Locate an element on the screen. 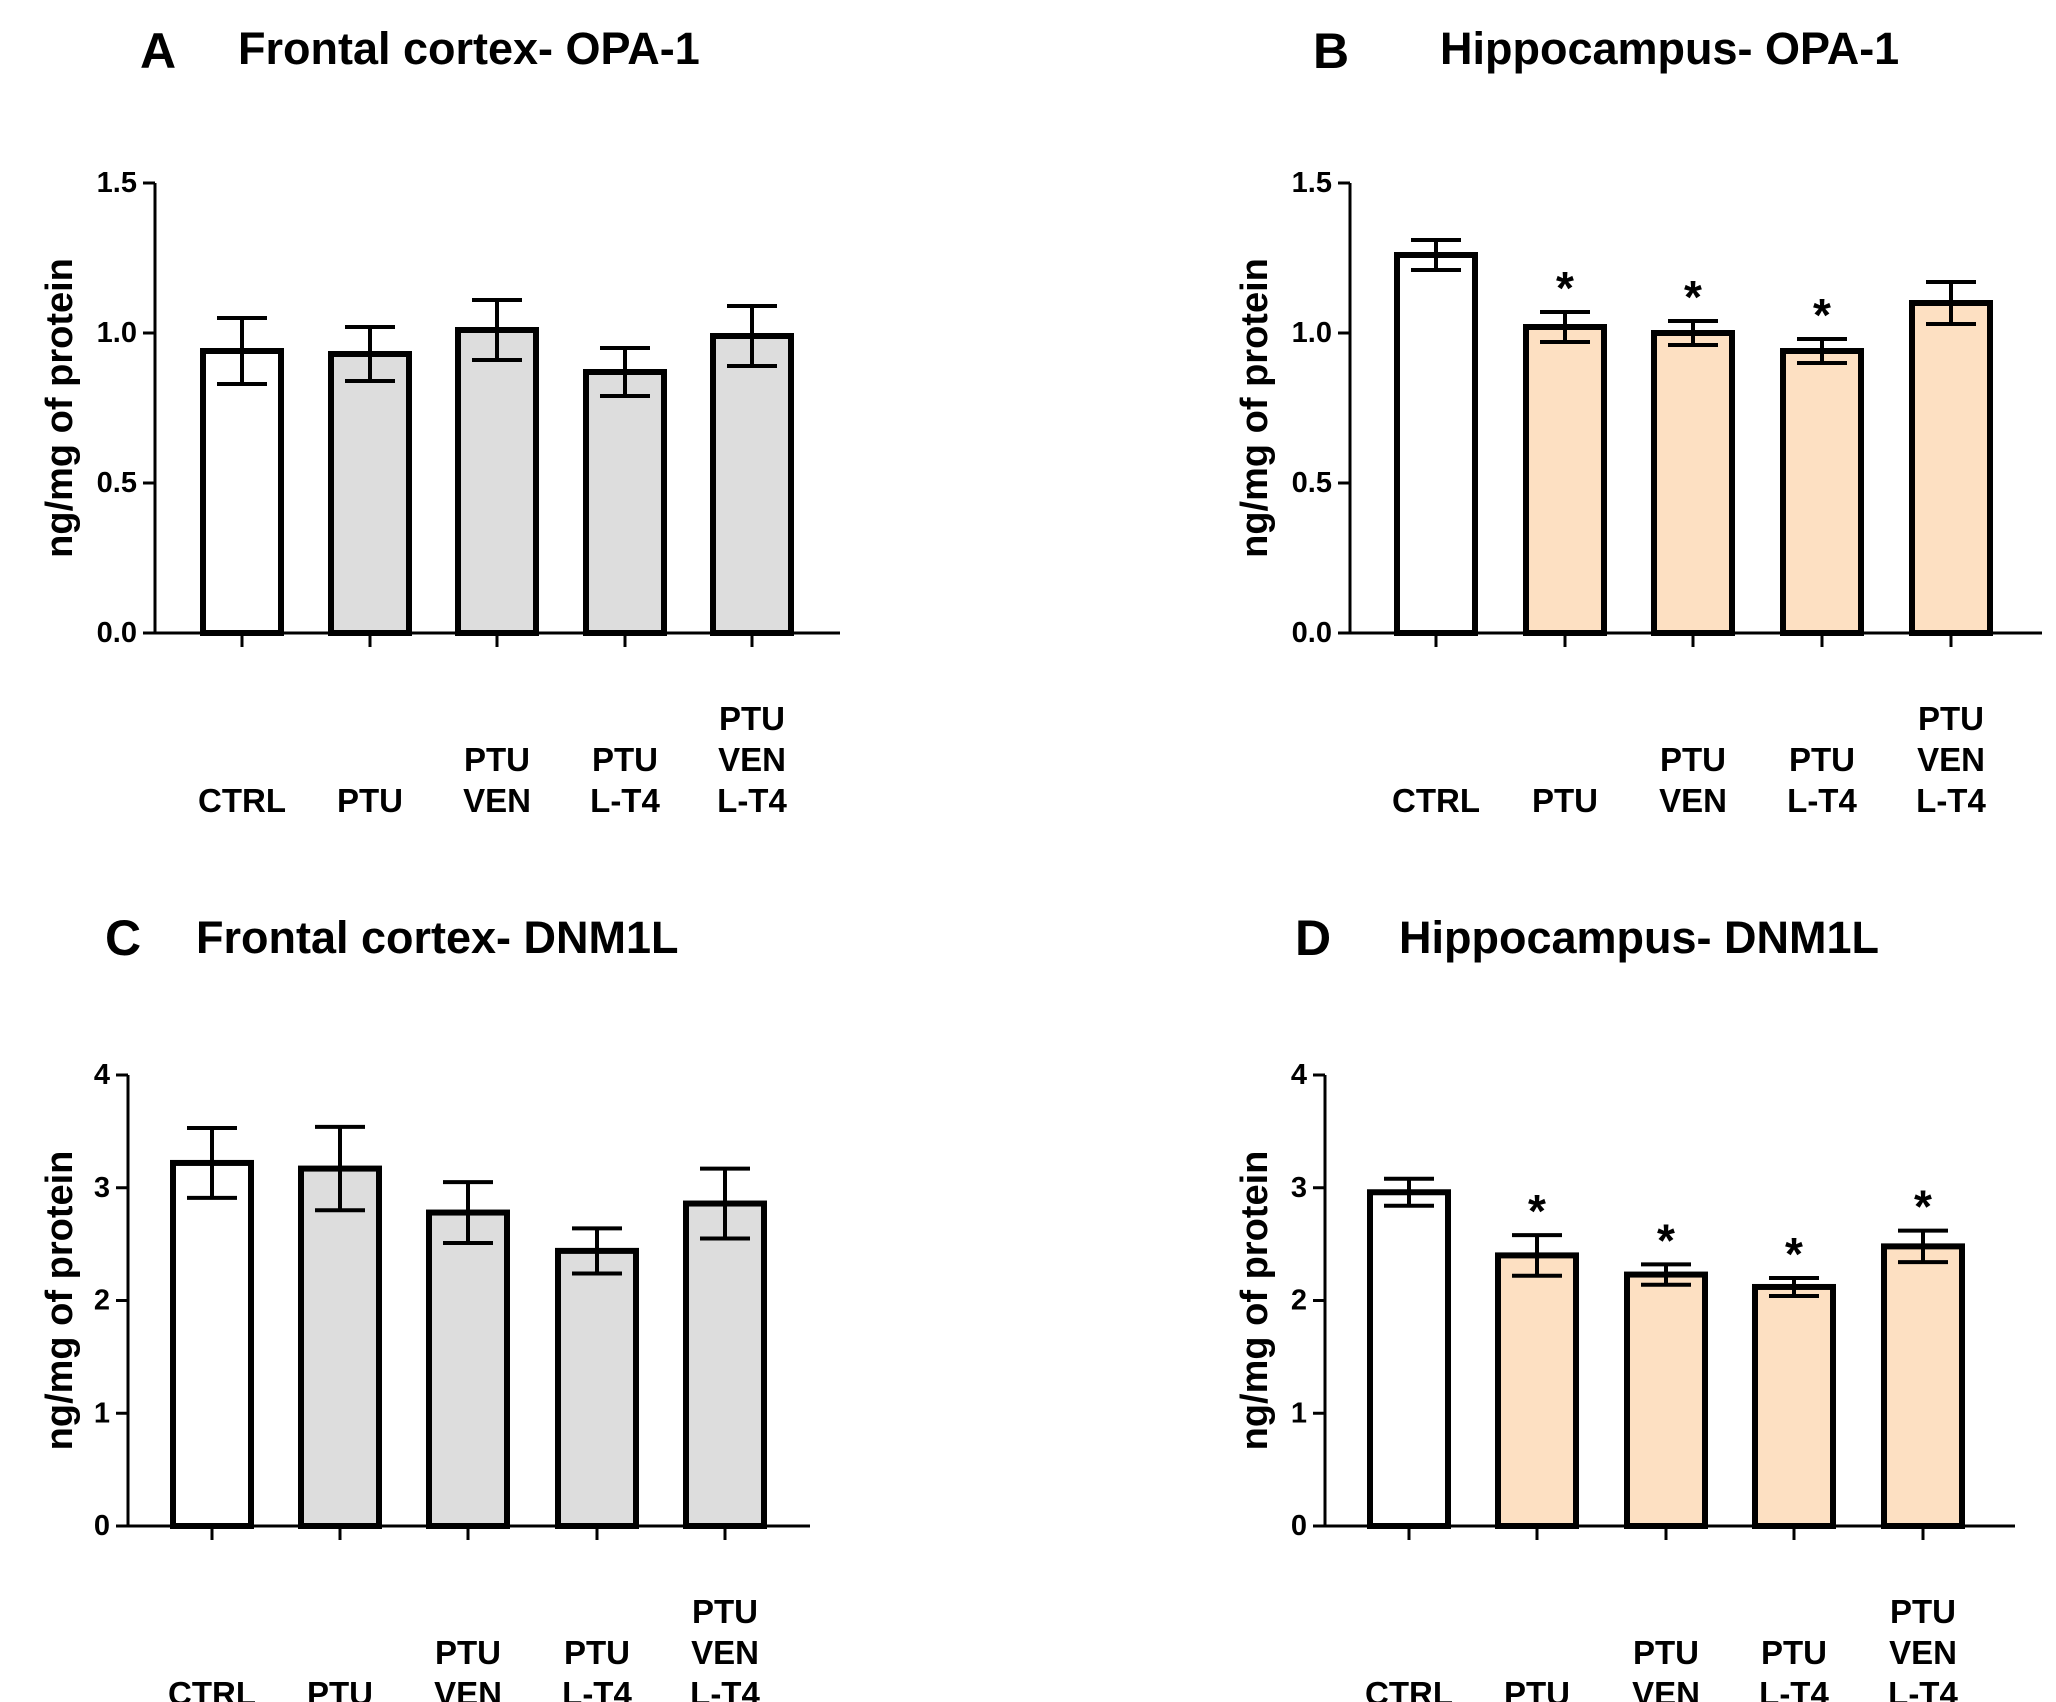 The height and width of the screenshot is (1702, 2056). chart-title: Frontal cortex- OPA-1 is located at coordinates (469, 48).